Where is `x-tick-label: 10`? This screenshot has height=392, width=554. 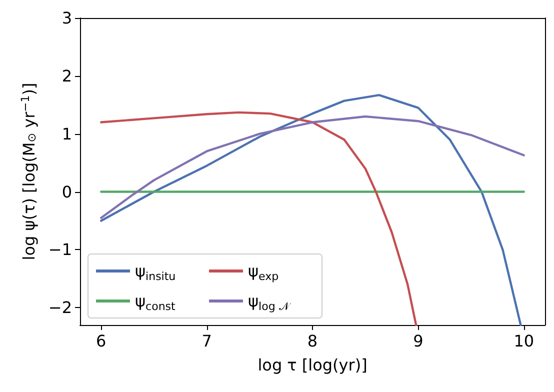 x-tick-label: 10 is located at coordinates (524, 341).